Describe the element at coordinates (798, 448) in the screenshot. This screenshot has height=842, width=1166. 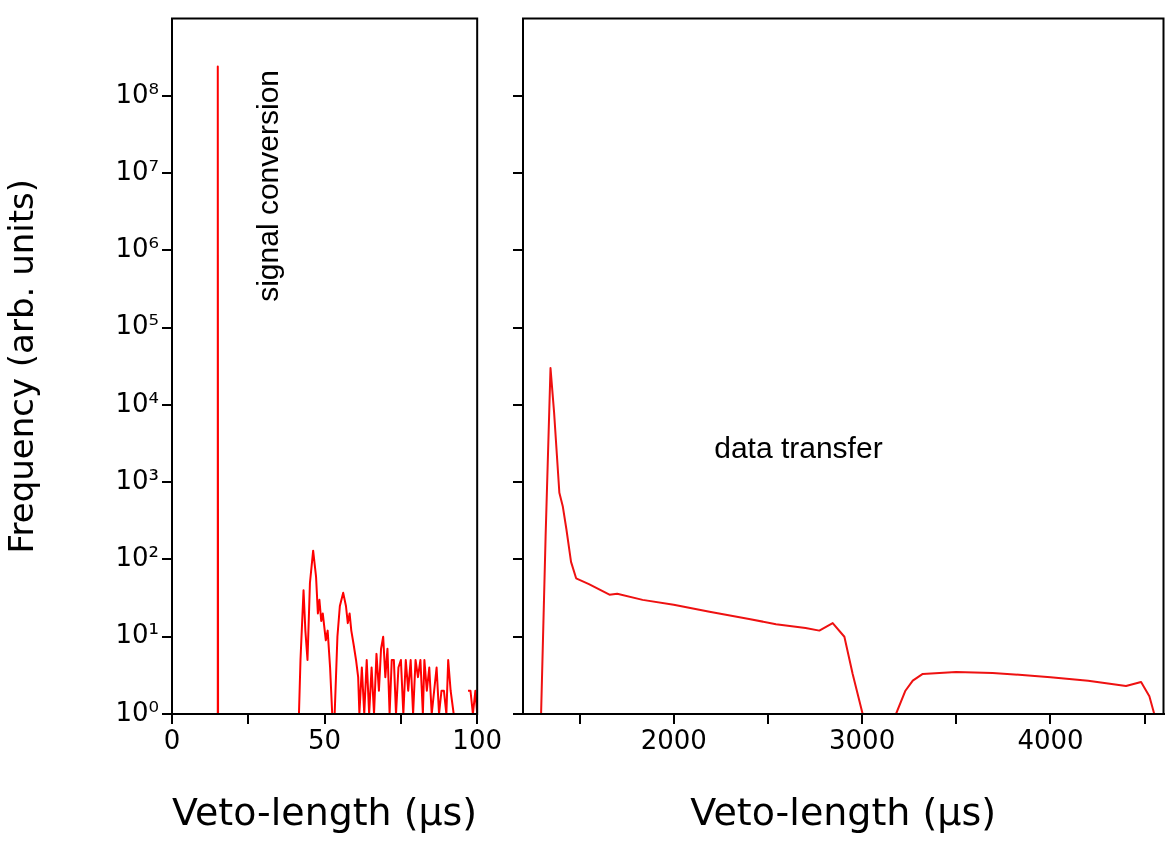
I see `annotation: data transfer` at that location.